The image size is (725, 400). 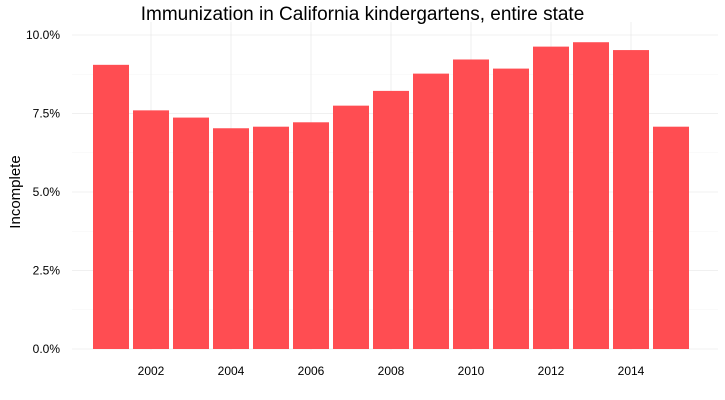 What do you see at coordinates (551, 197) in the screenshot?
I see `bar-2012` at bounding box center [551, 197].